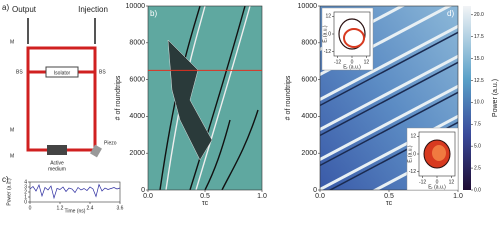 This screenshot has width=500, height=240. Describe the element at coordinates (75, 191) in the screenshot. I see `power-line` at that location.